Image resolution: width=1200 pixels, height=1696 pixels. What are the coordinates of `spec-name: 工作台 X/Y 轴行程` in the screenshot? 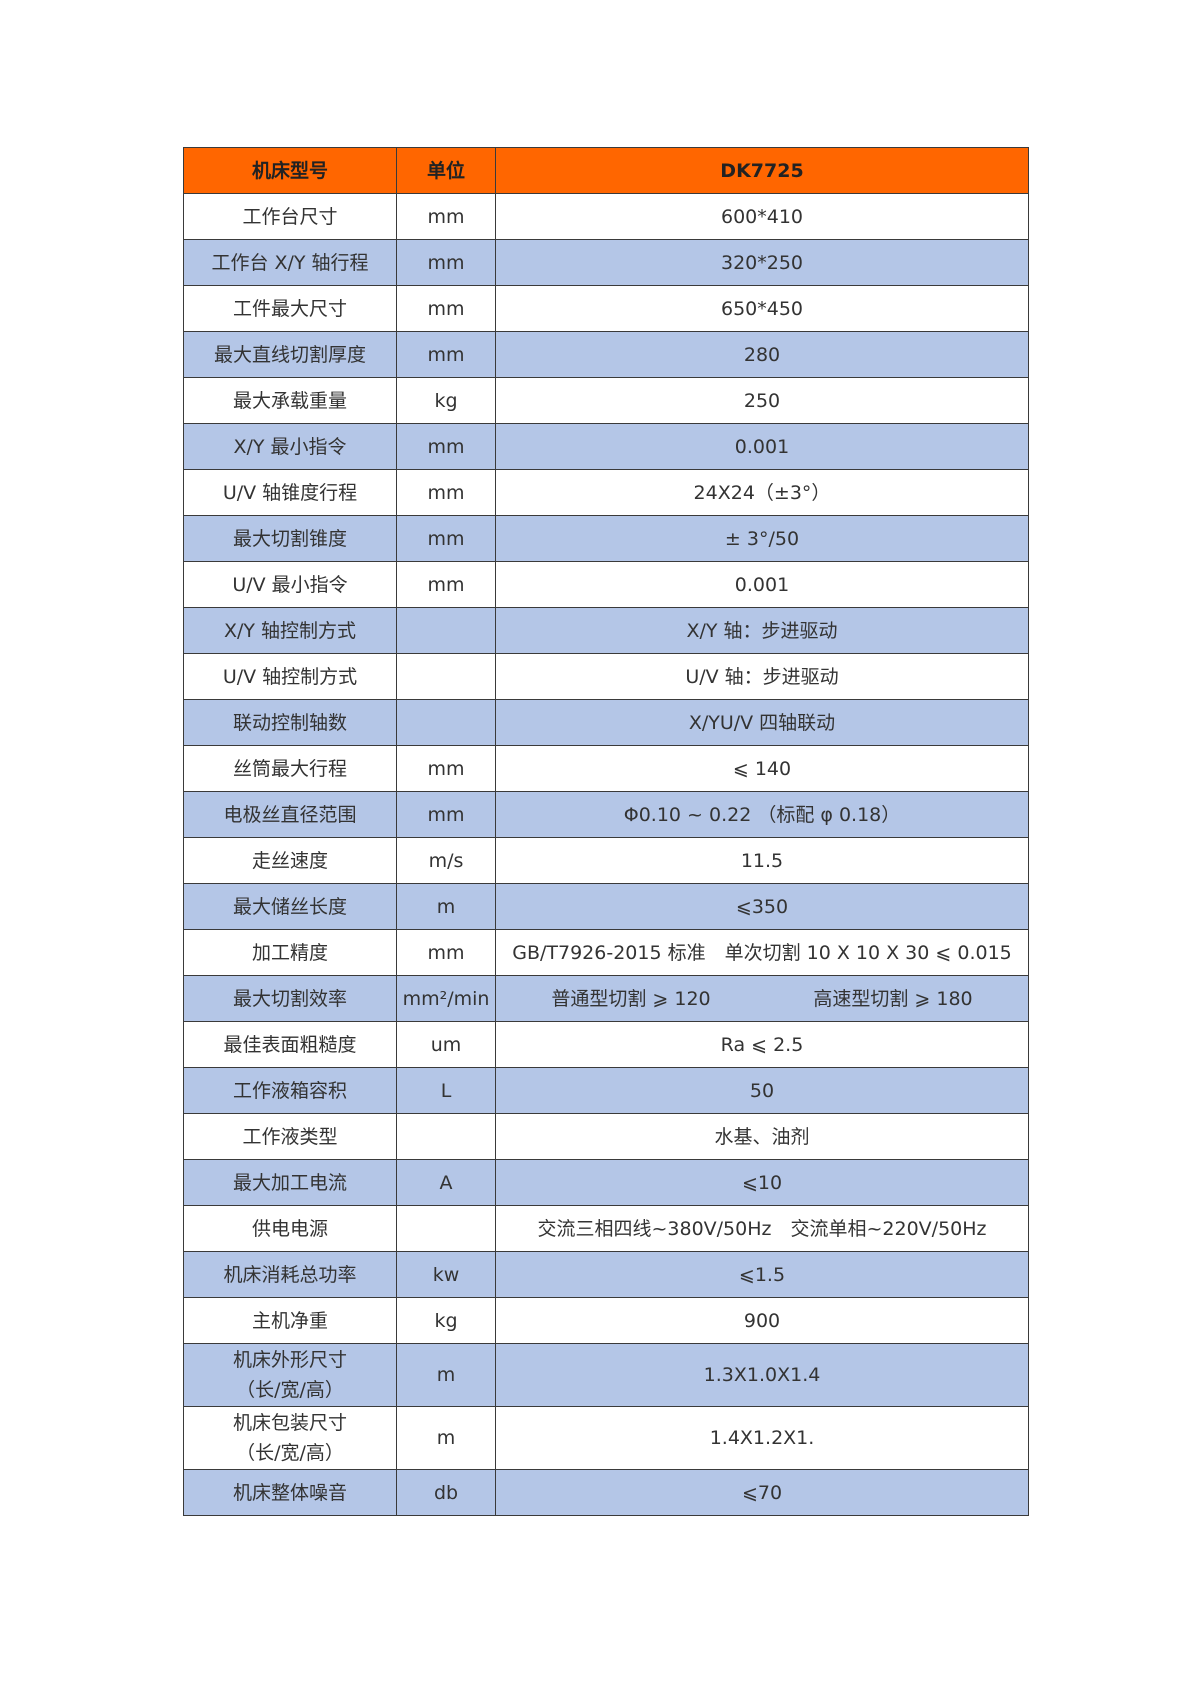 It's located at (290, 262).